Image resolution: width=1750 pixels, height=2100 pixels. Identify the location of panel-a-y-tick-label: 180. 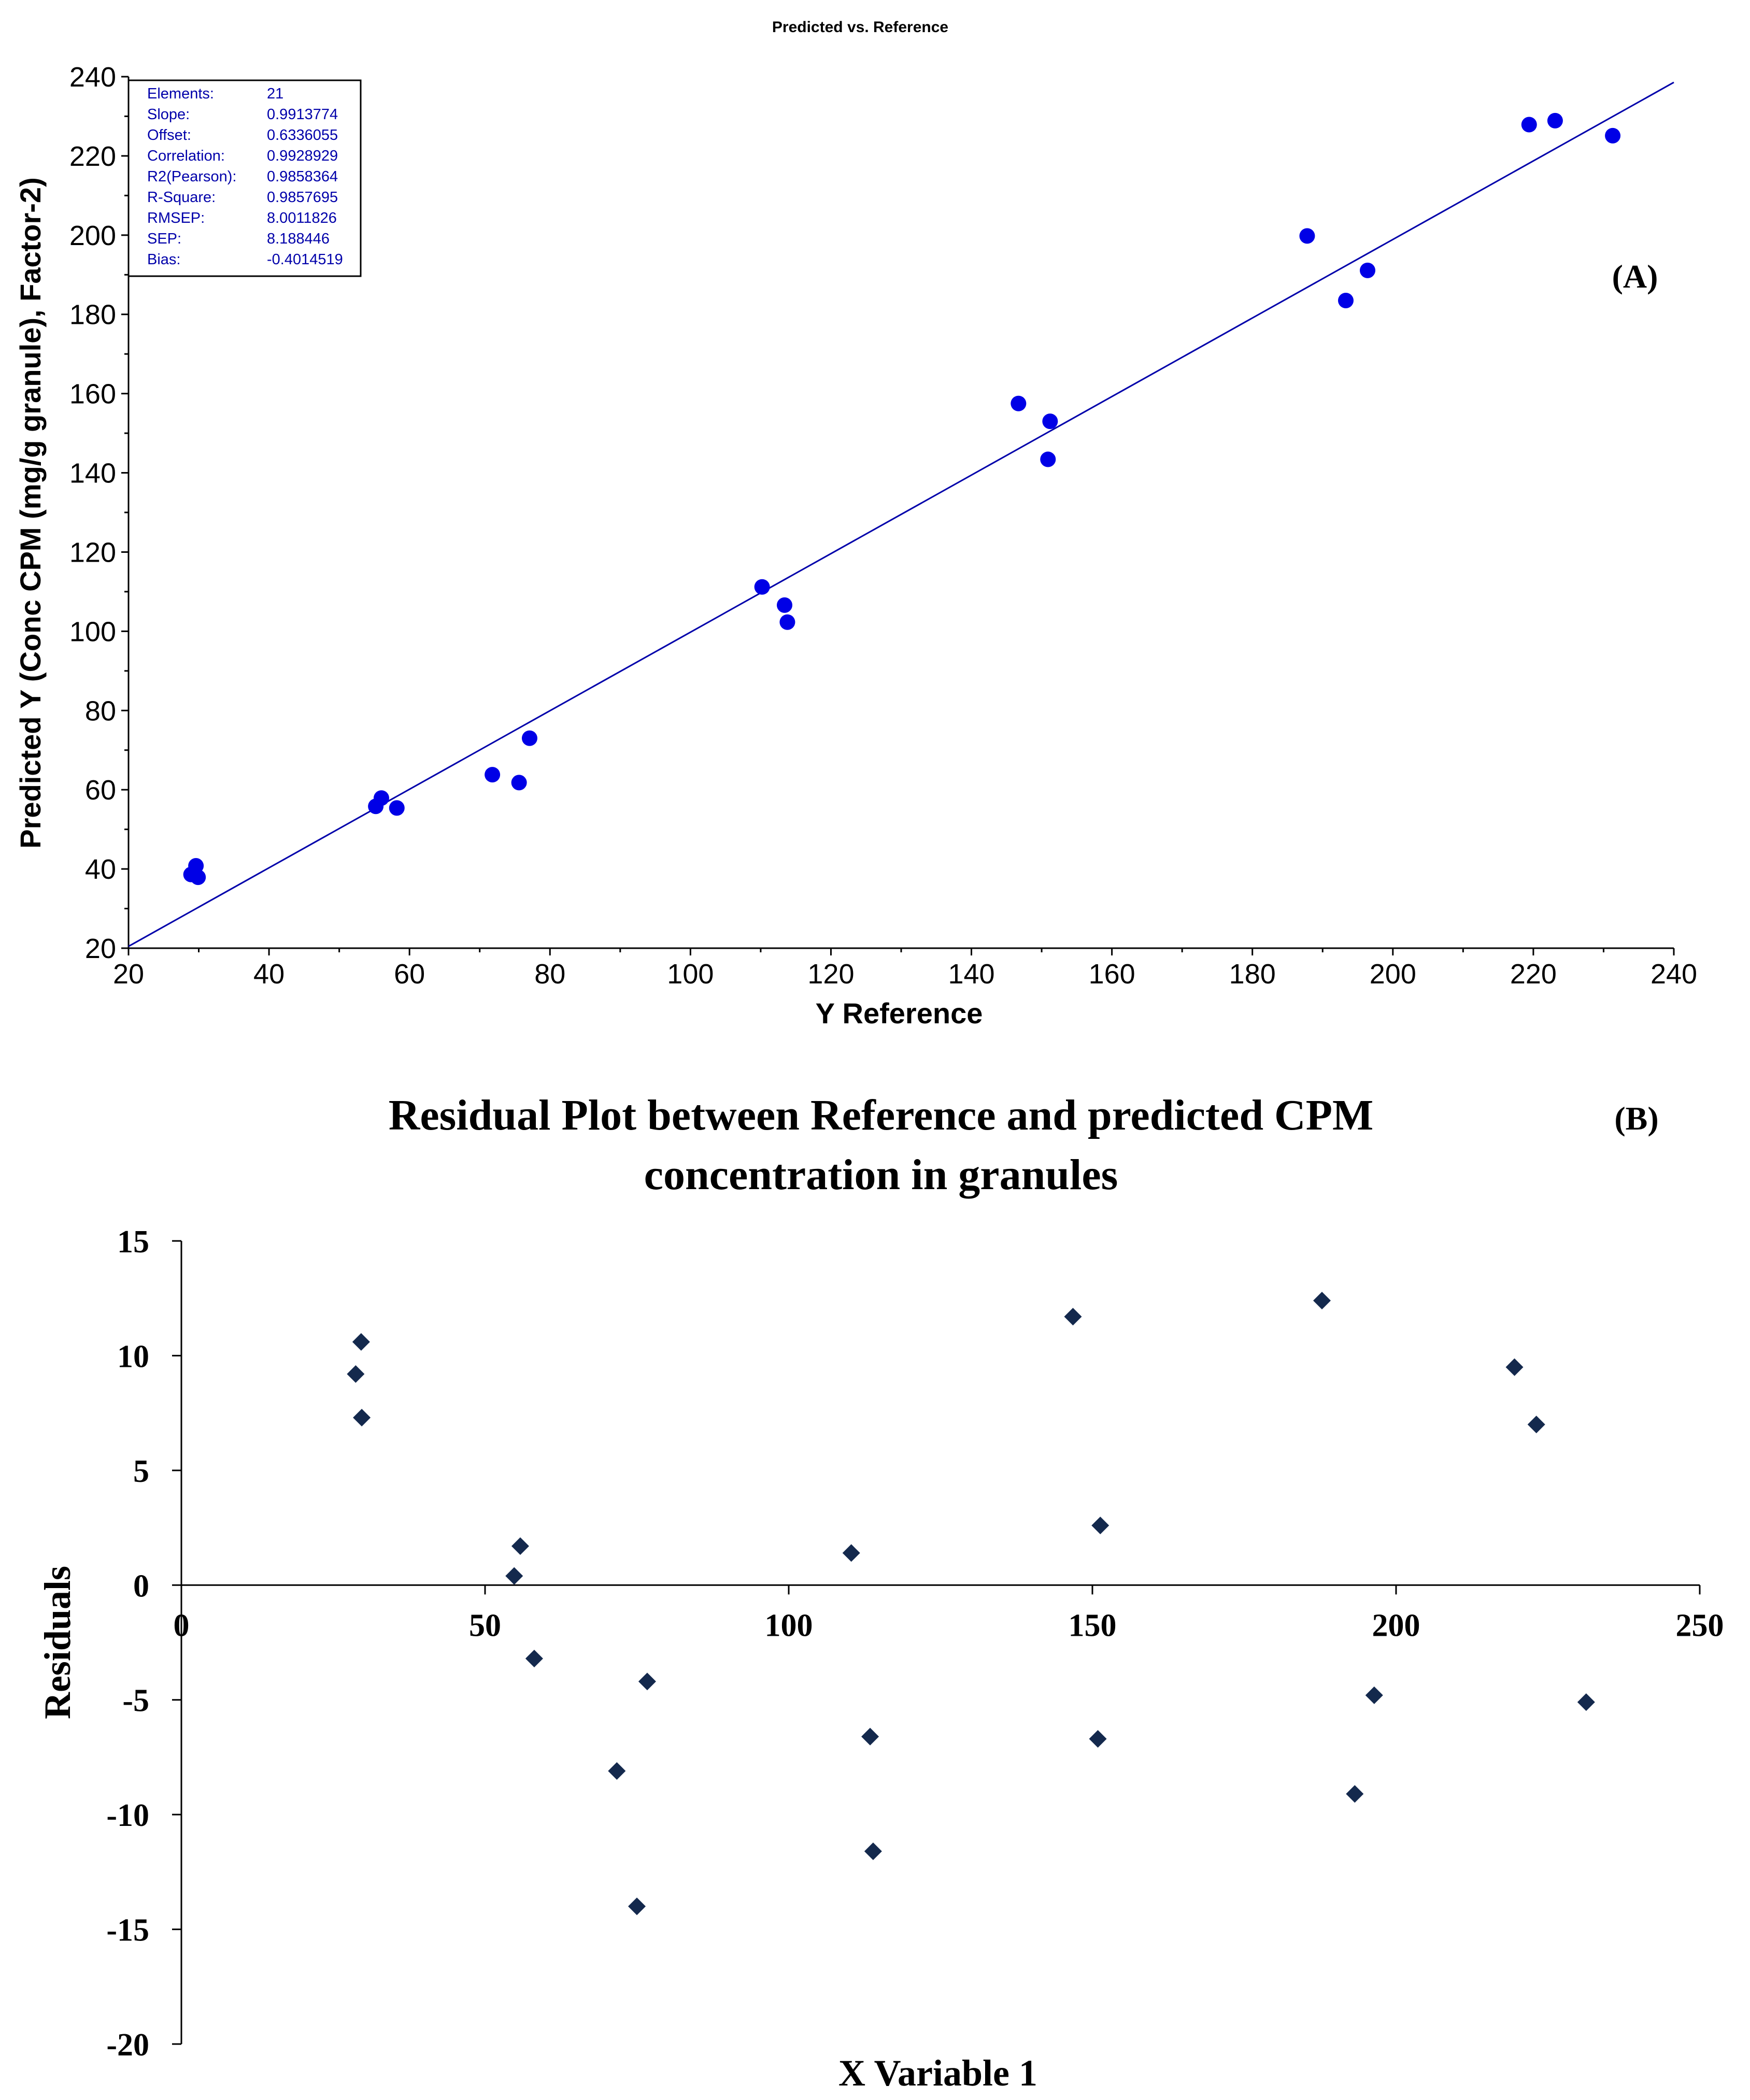
(93, 315).